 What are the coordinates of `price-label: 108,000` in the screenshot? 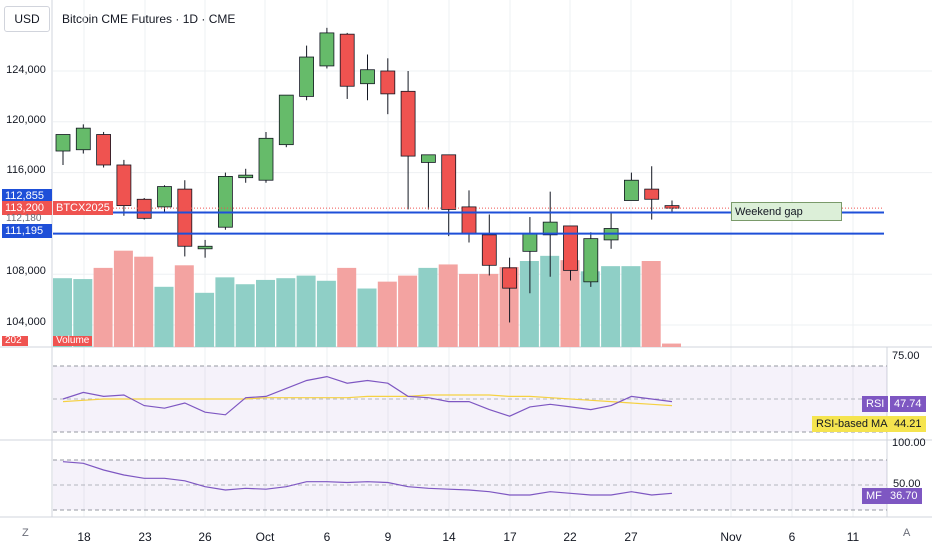 It's located at (26, 271).